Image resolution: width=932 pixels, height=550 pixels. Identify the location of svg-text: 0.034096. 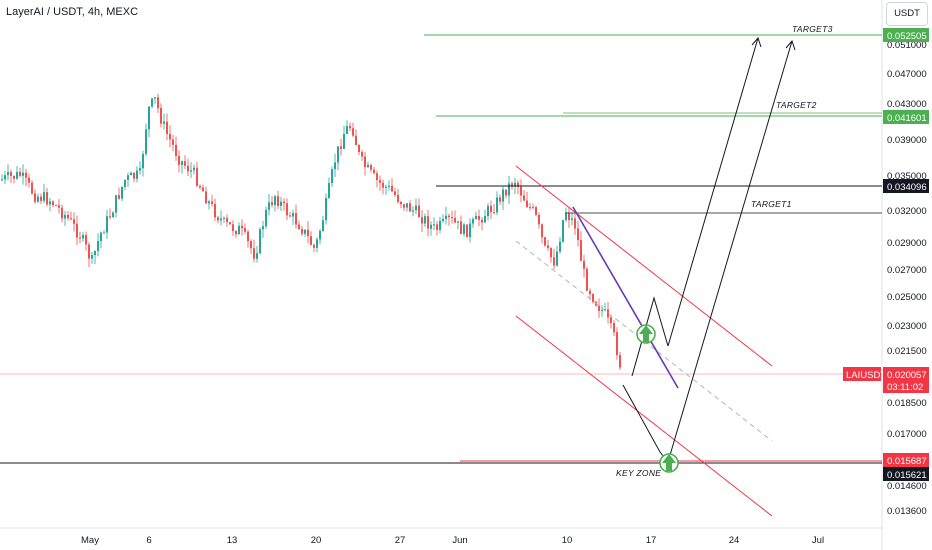
(907, 187).